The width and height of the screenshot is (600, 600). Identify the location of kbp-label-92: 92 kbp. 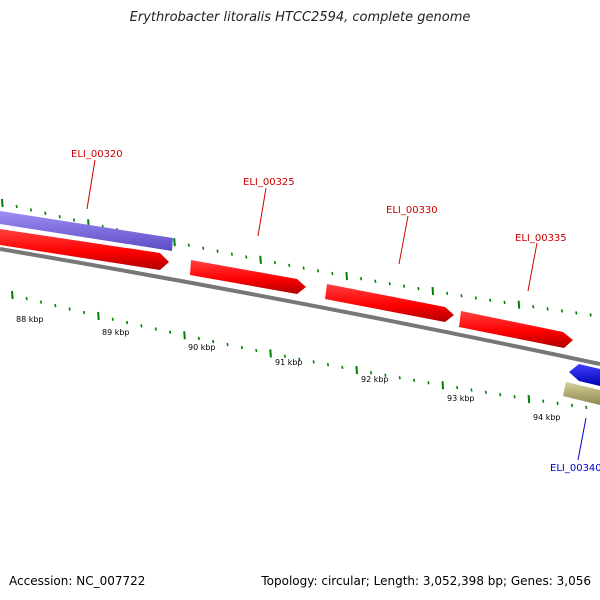
(375, 379).